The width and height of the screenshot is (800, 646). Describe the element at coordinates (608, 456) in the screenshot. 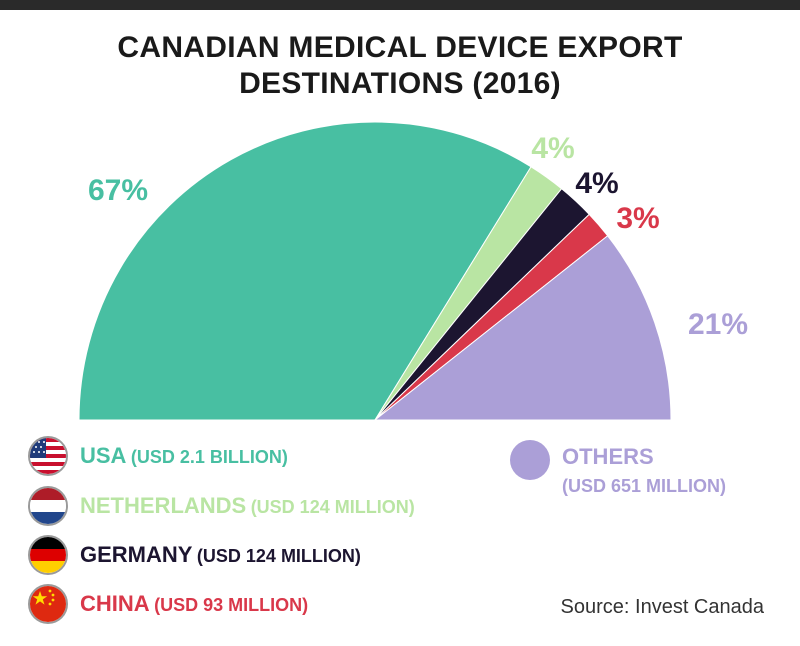

I see `legend-label-others: OTHERS` at that location.